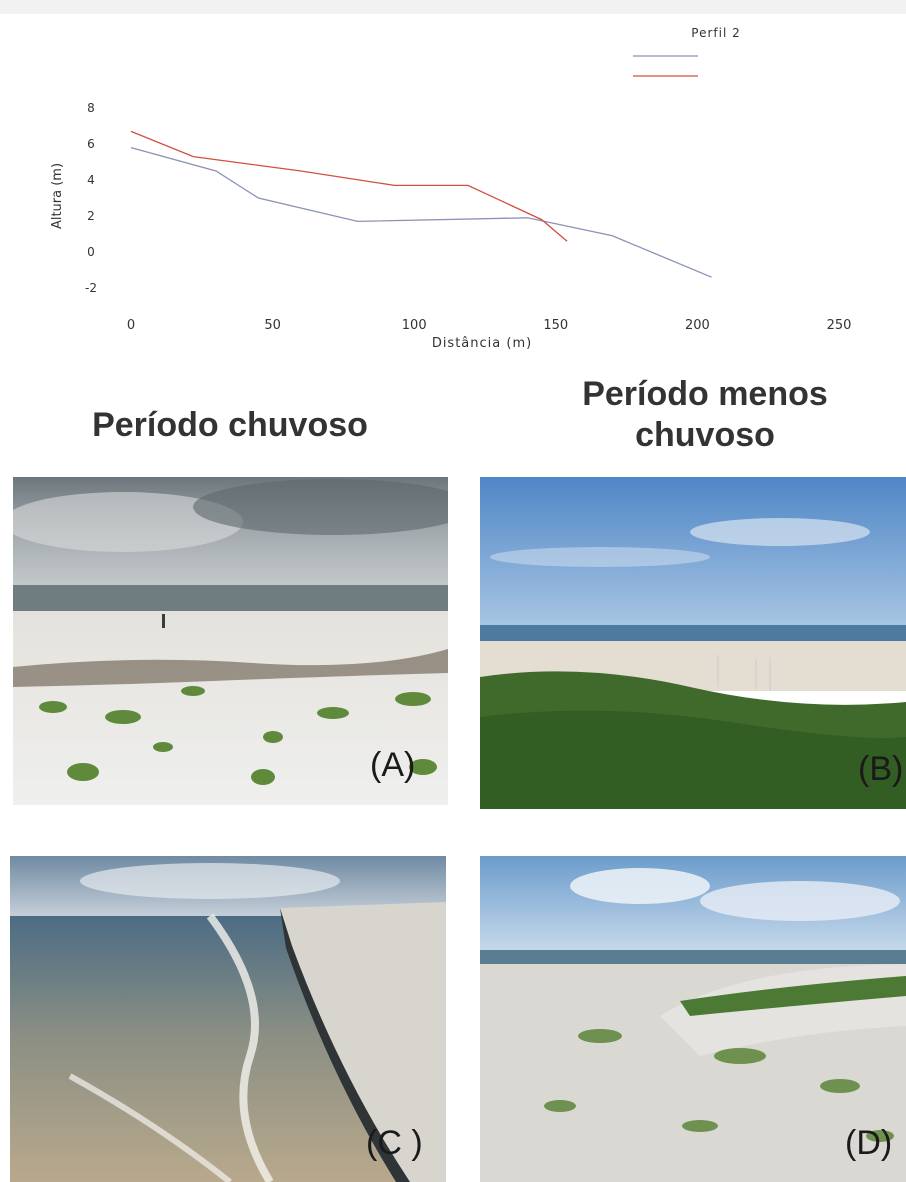 This screenshot has height=1182, width=906. I want to click on y-tick-label: -2, so click(91, 288).